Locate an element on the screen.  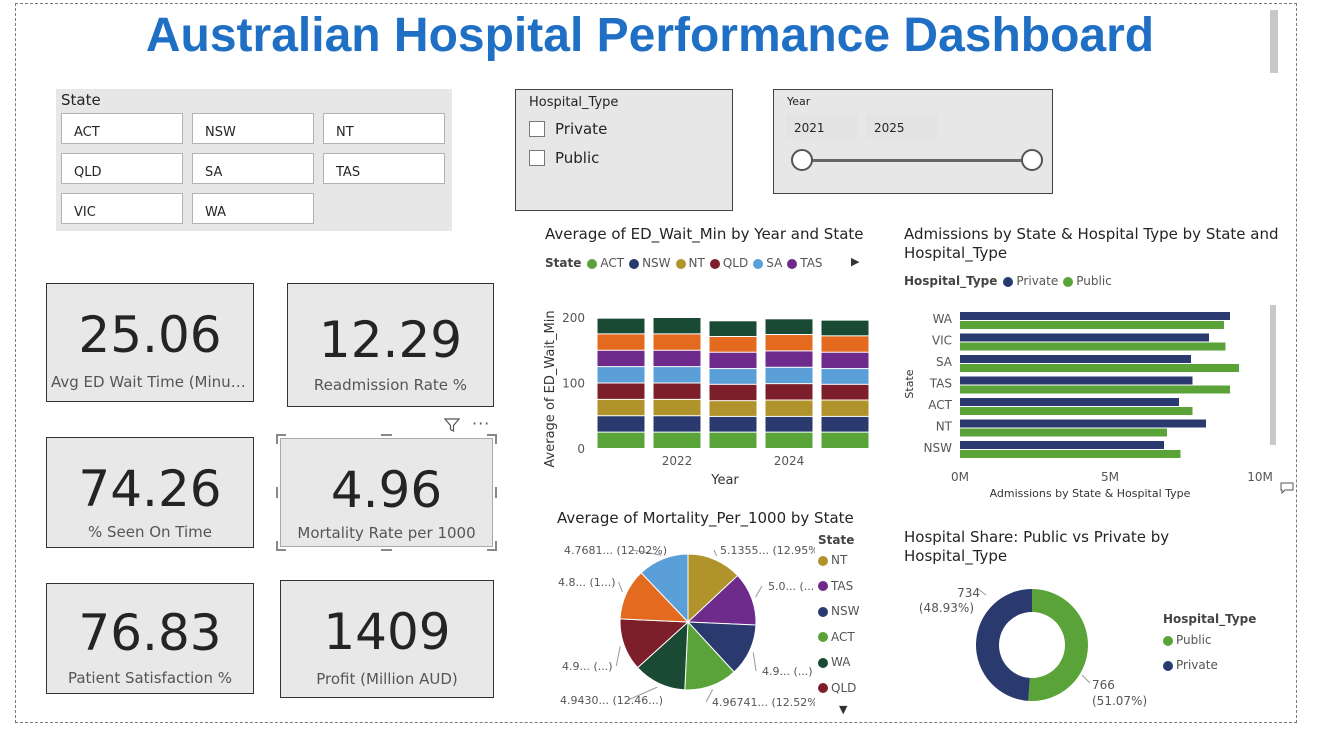
year-slider-start-handle is located at coordinates (802, 160).